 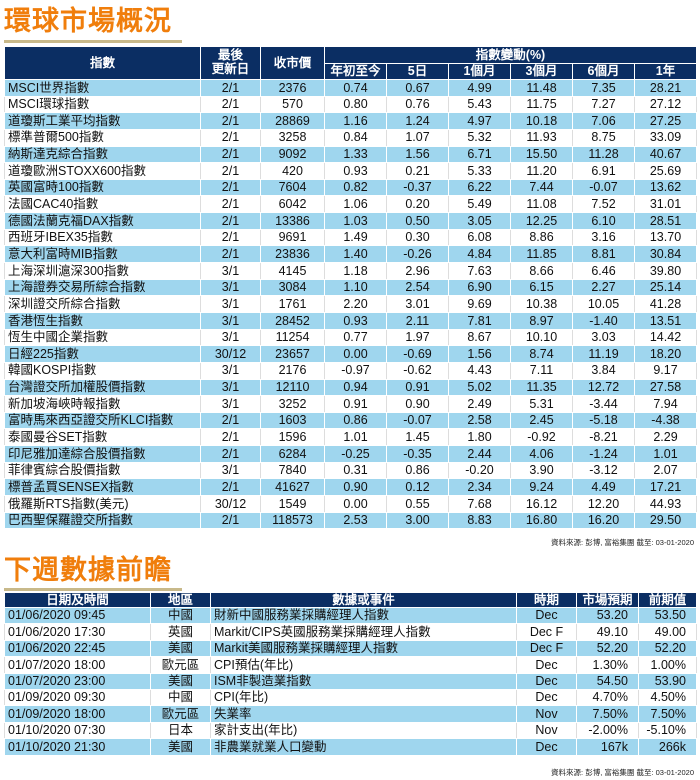 What do you see at coordinates (355, 420) in the screenshot?
I see `cell-ytd: 0.86` at bounding box center [355, 420].